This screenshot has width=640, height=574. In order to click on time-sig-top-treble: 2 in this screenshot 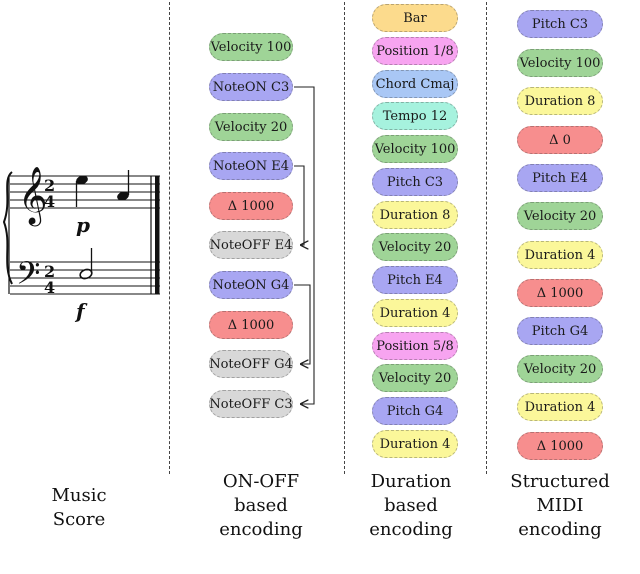, I will do `click(49, 185)`.